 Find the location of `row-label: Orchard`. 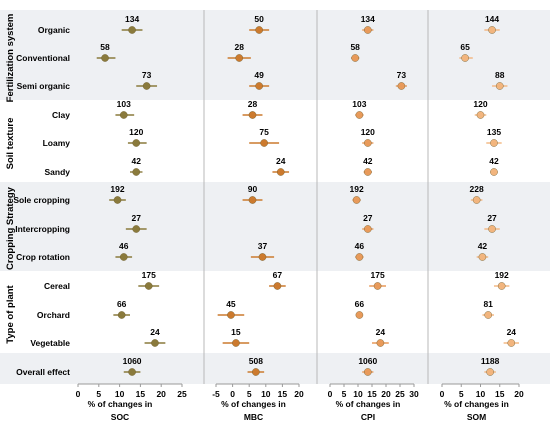

row-label: Orchard is located at coordinates (53, 315).